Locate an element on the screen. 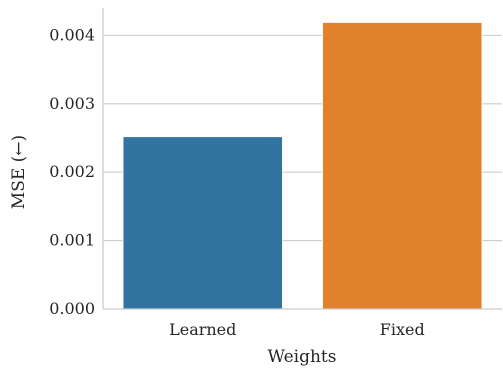  x-tick-label: Fixed is located at coordinates (402, 329).